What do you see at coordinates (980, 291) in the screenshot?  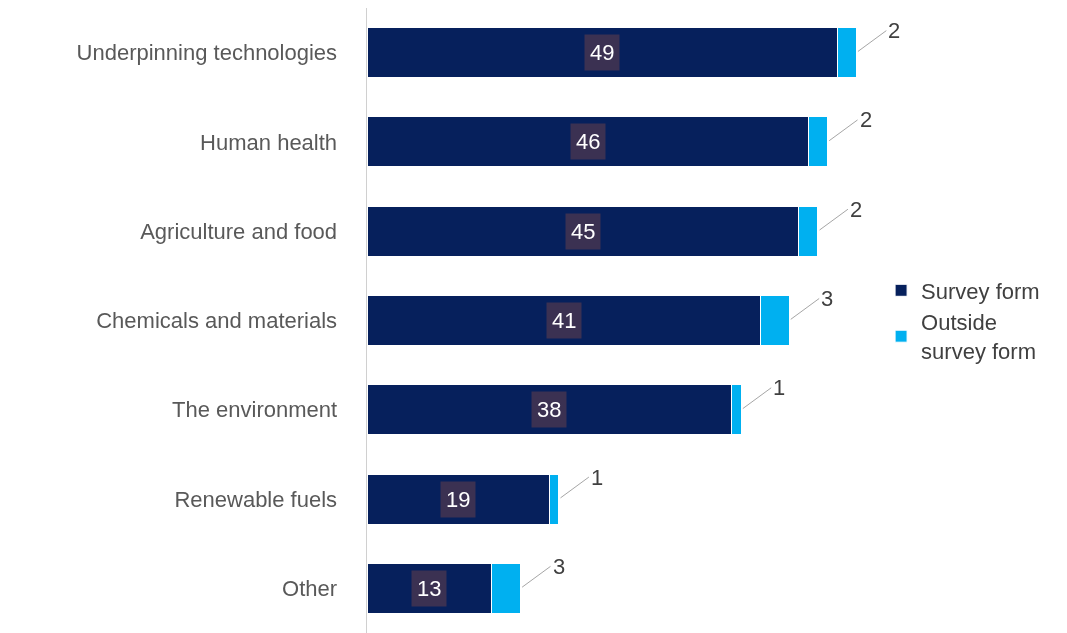 I see `legend-label: Survey form` at bounding box center [980, 291].